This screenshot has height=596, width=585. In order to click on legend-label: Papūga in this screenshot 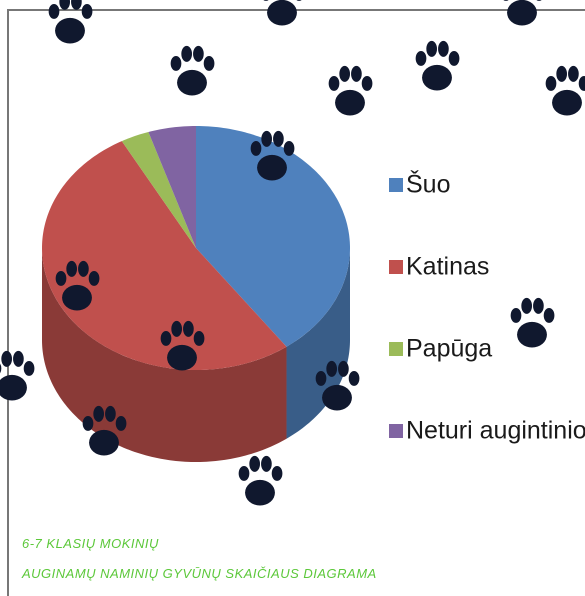, I will do `click(449, 349)`.